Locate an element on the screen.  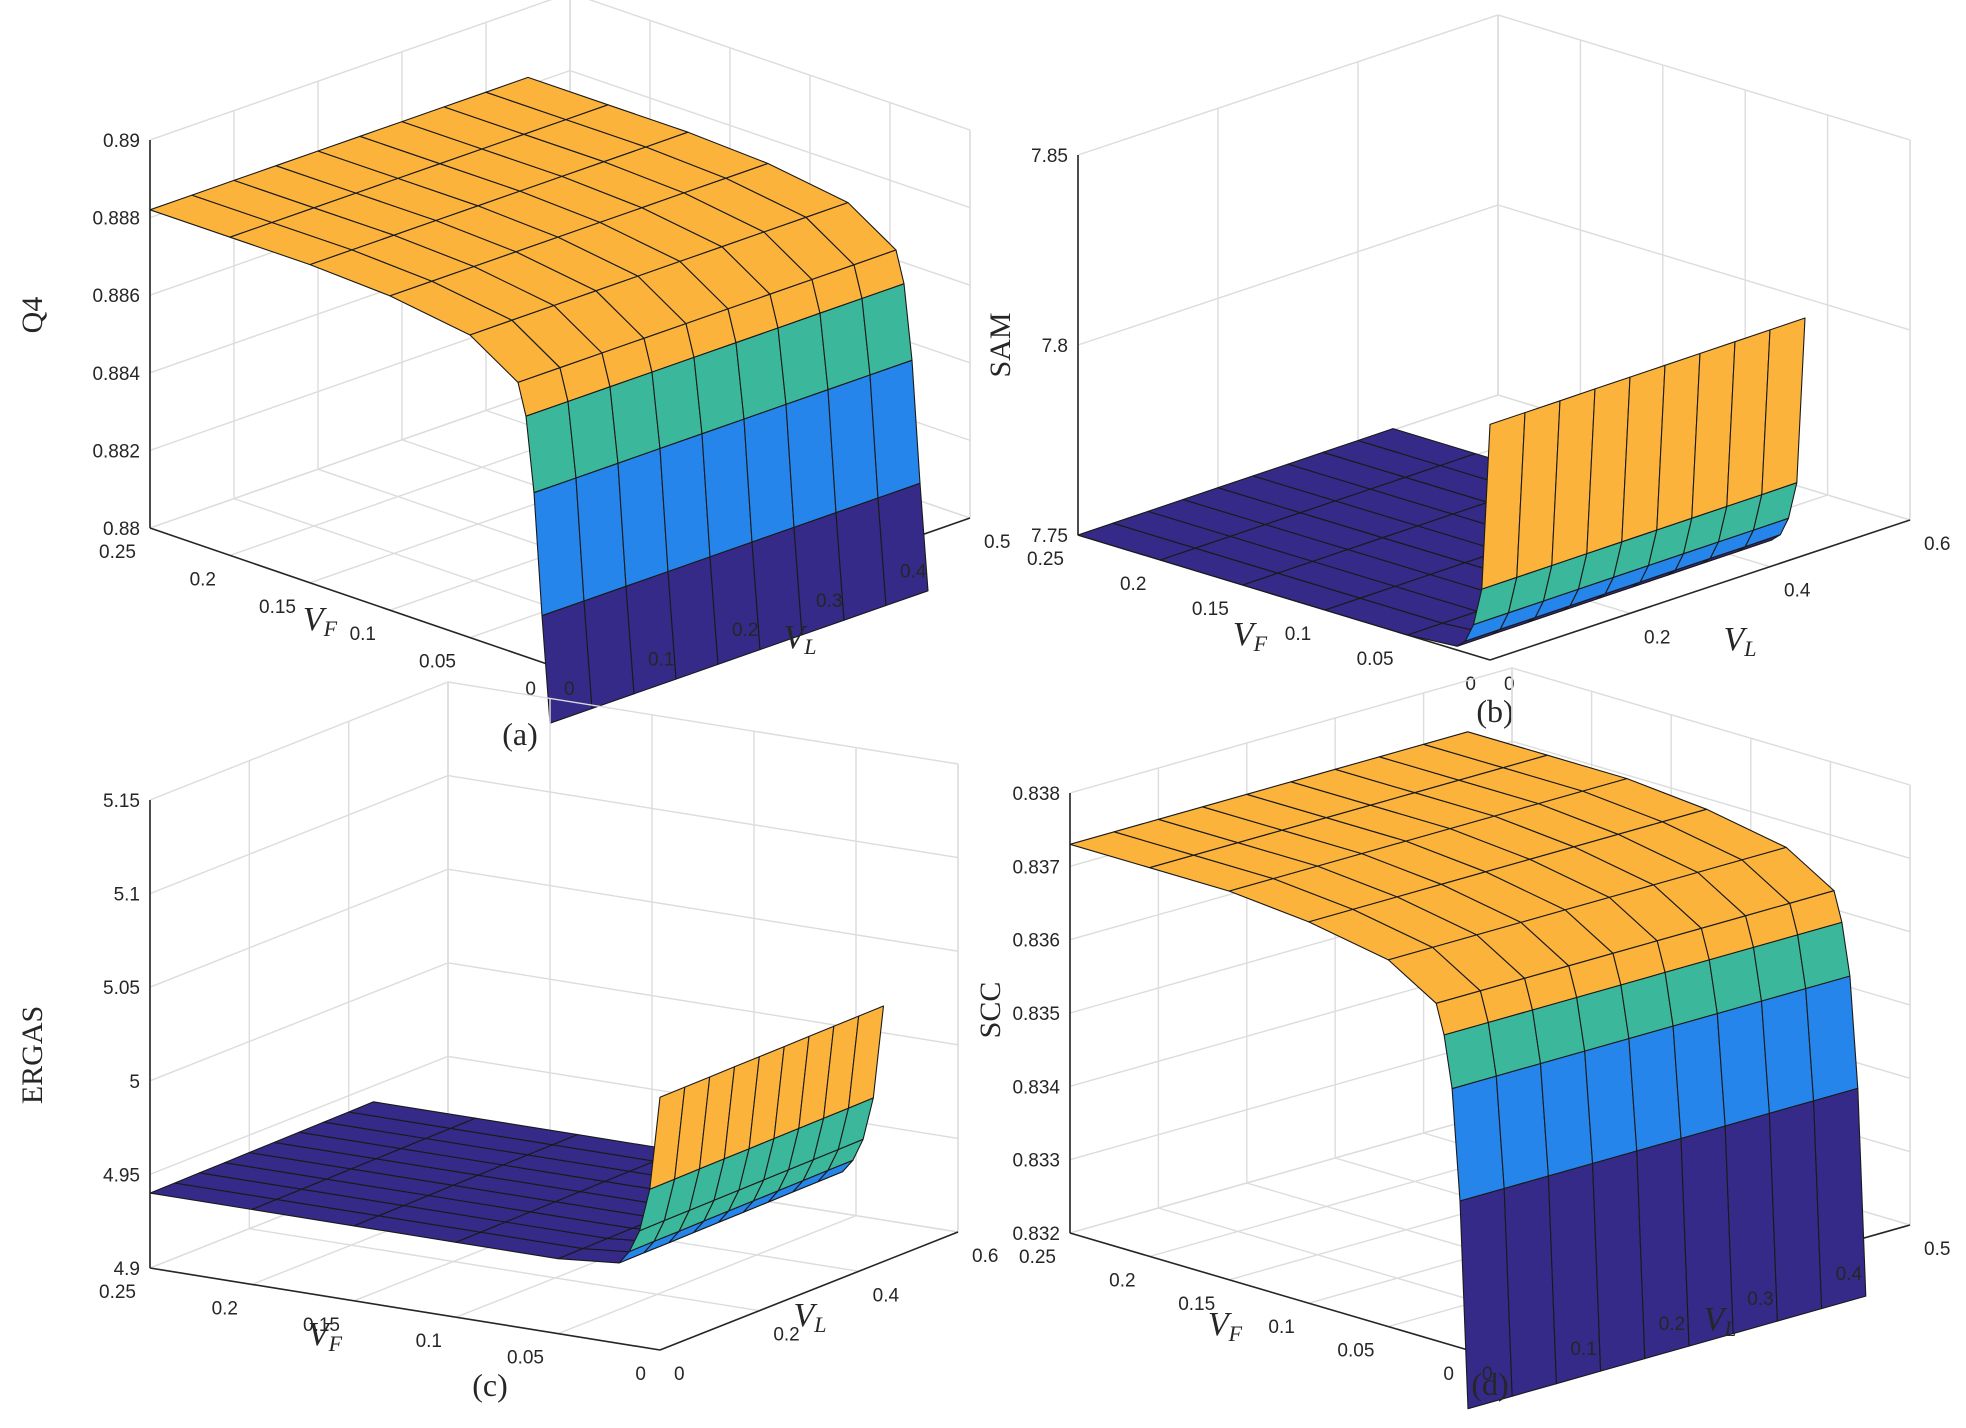
y-tick-label: 0.3 is located at coordinates (1760, 1299).